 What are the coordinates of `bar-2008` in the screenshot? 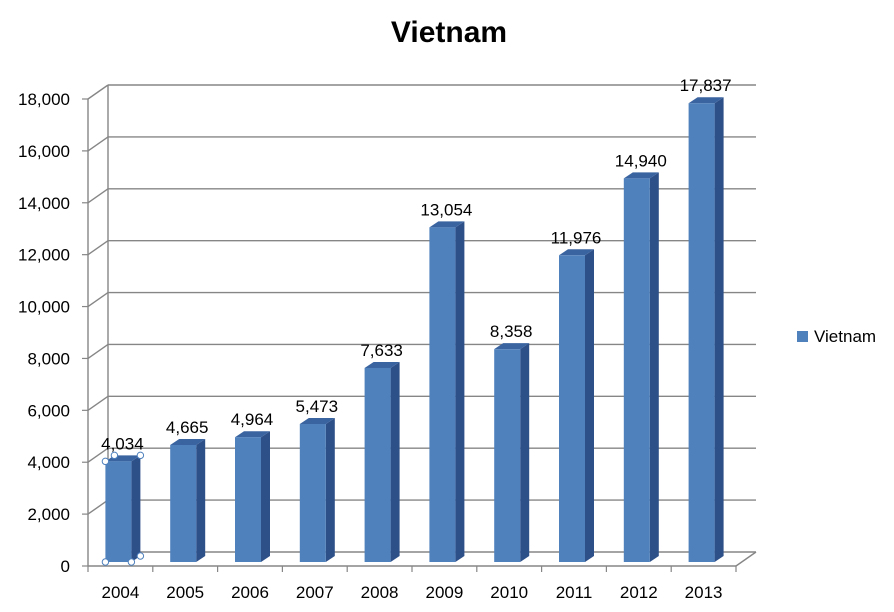 It's located at (382, 461).